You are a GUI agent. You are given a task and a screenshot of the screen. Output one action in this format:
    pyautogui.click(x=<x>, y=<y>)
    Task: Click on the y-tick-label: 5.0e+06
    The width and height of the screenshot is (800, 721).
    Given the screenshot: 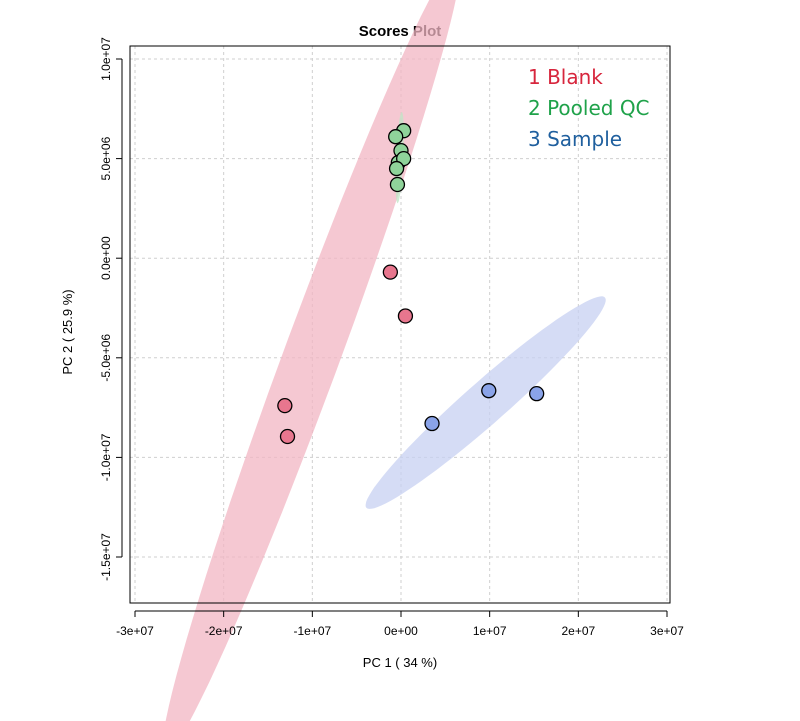 What is the action you would take?
    pyautogui.click(x=106, y=158)
    